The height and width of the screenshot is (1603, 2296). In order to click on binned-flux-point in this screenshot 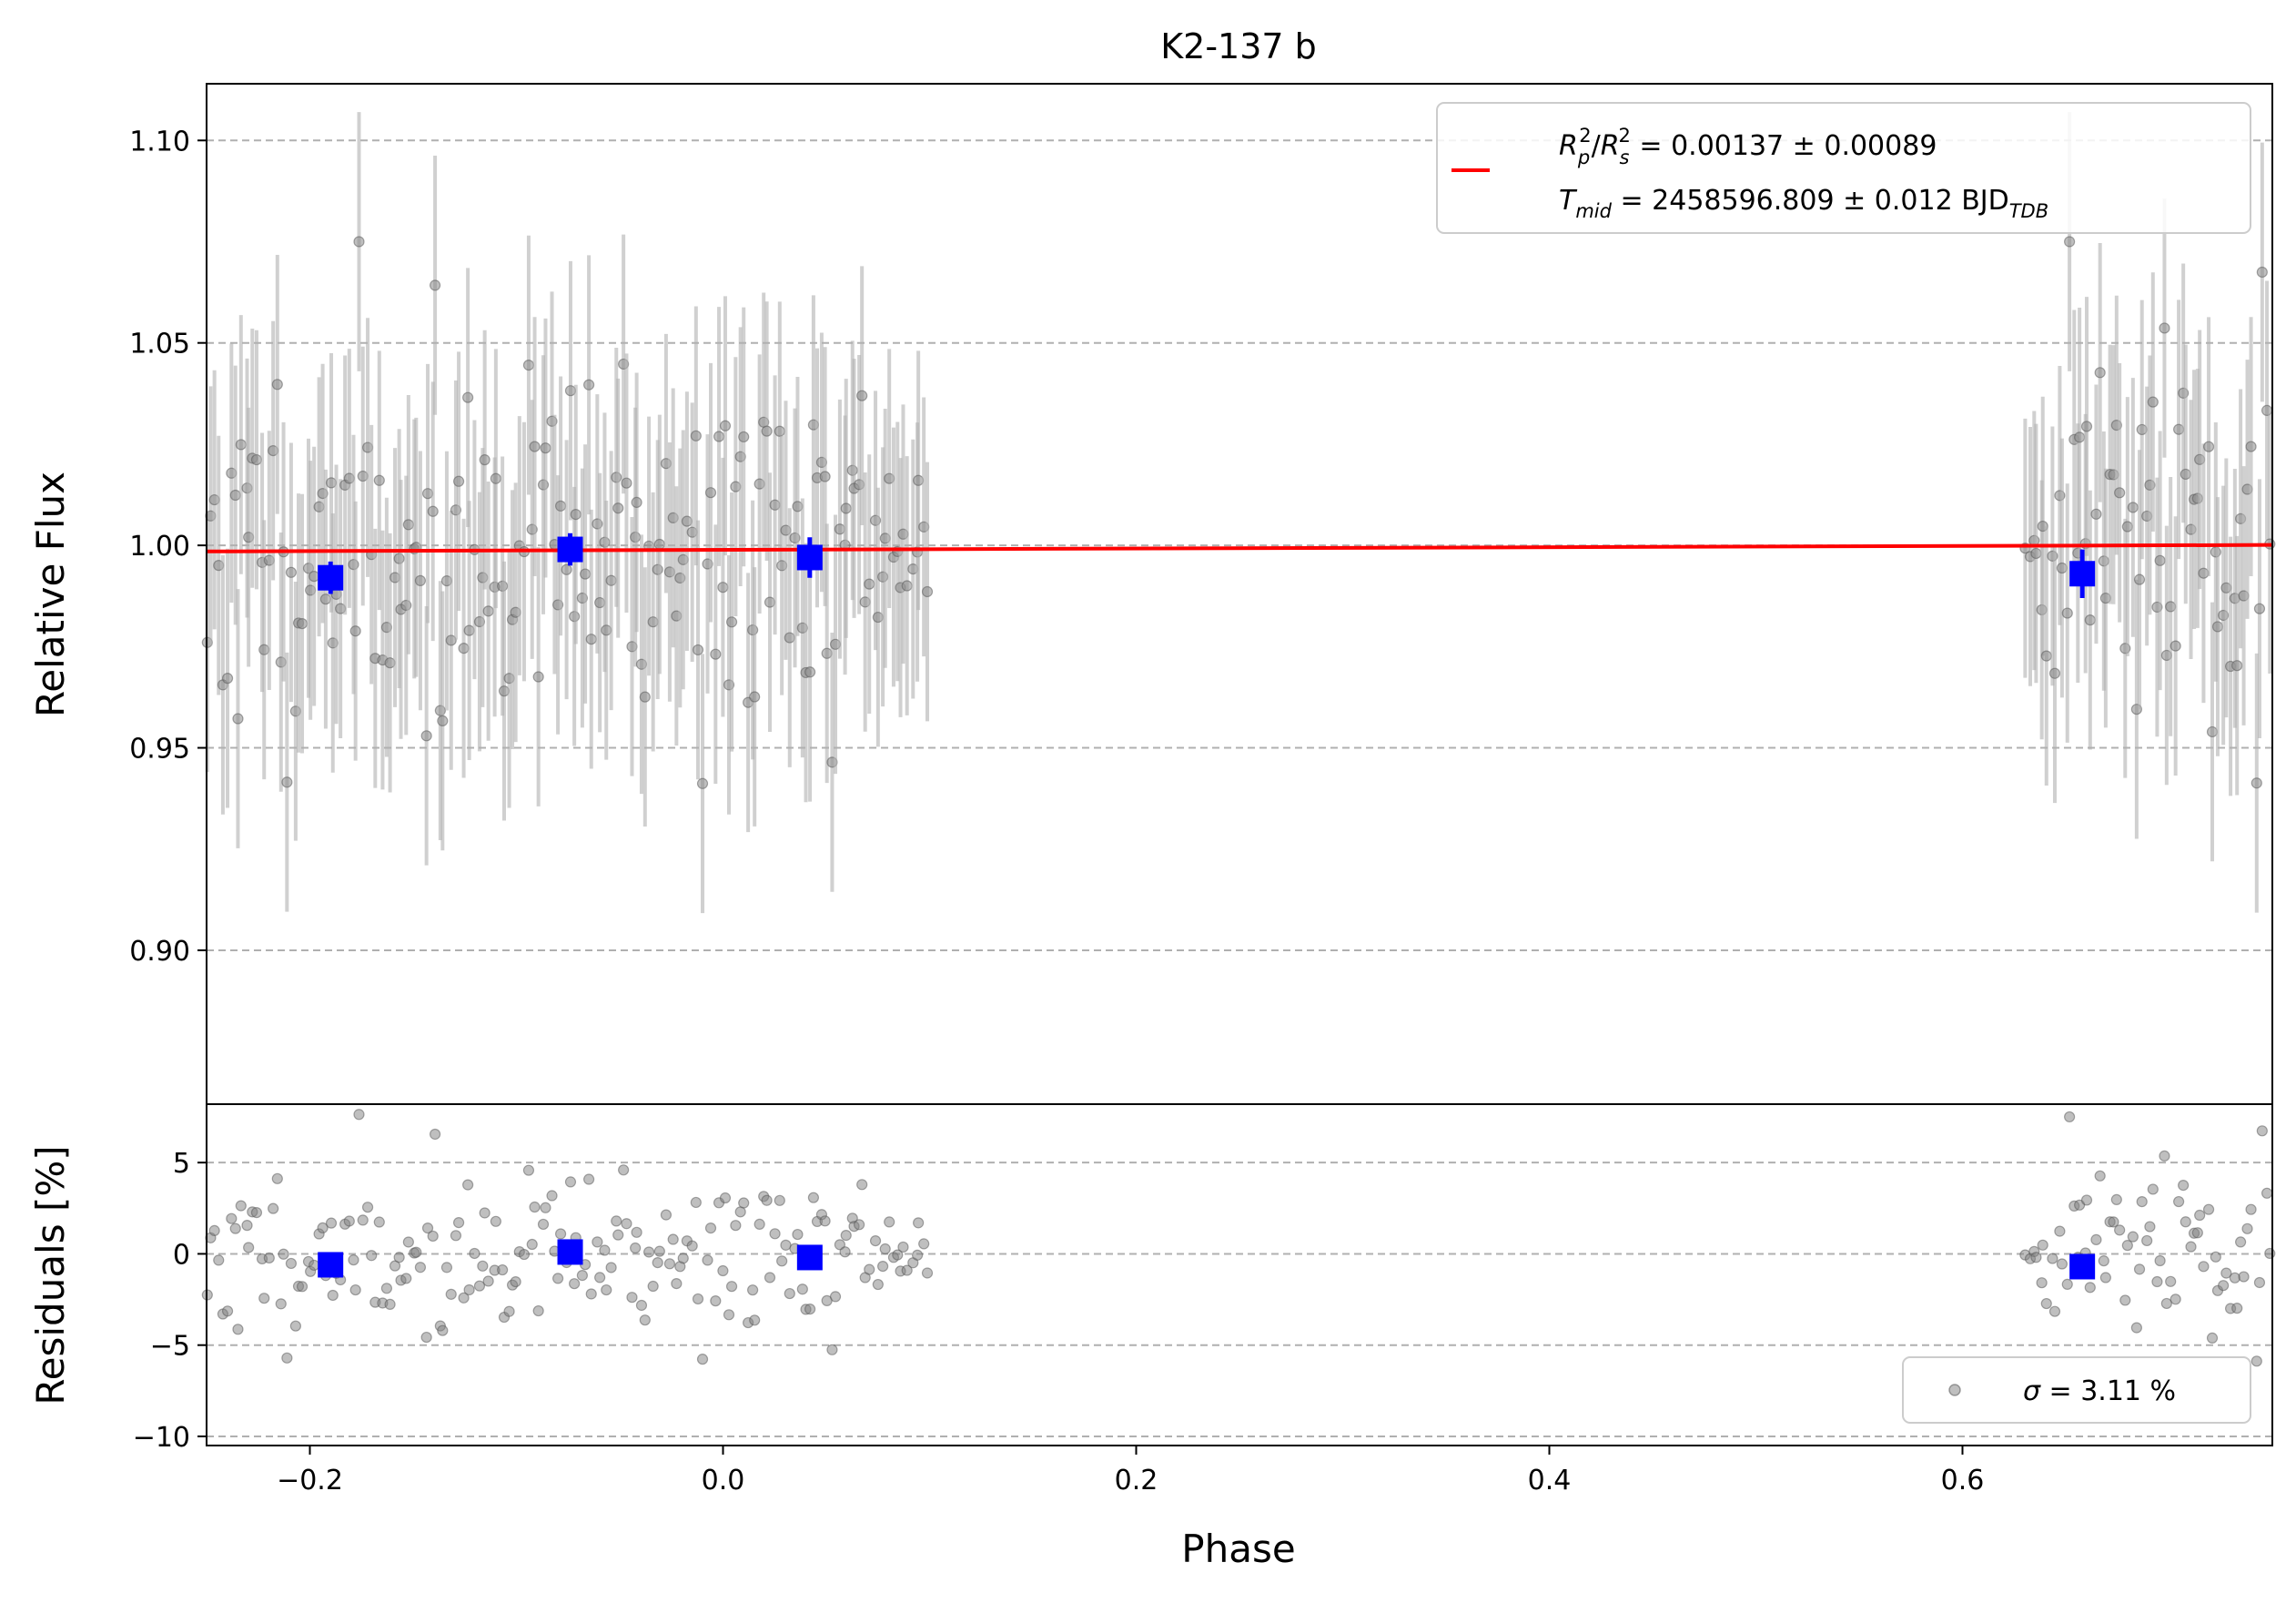, I will do `click(2082, 574)`.